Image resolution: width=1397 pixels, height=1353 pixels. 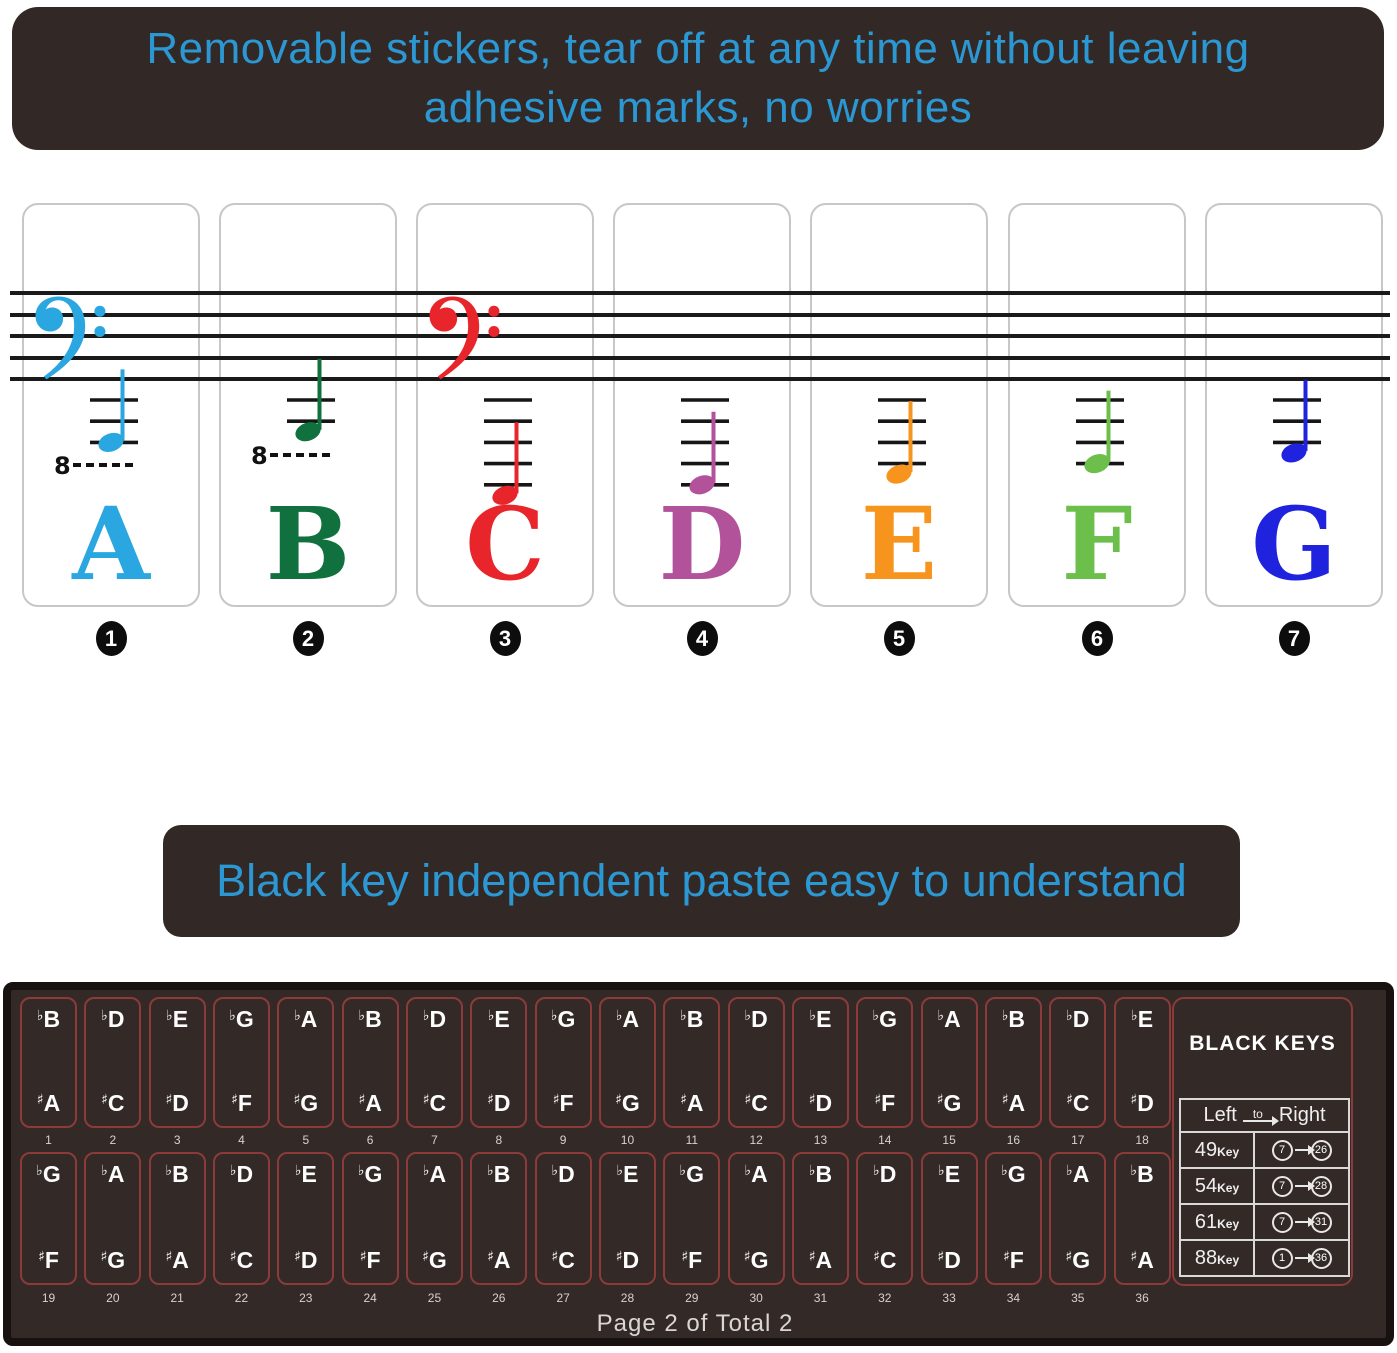 What do you see at coordinates (698, 107) in the screenshot?
I see `top-banner-line2: adhesive marks, no worries` at bounding box center [698, 107].